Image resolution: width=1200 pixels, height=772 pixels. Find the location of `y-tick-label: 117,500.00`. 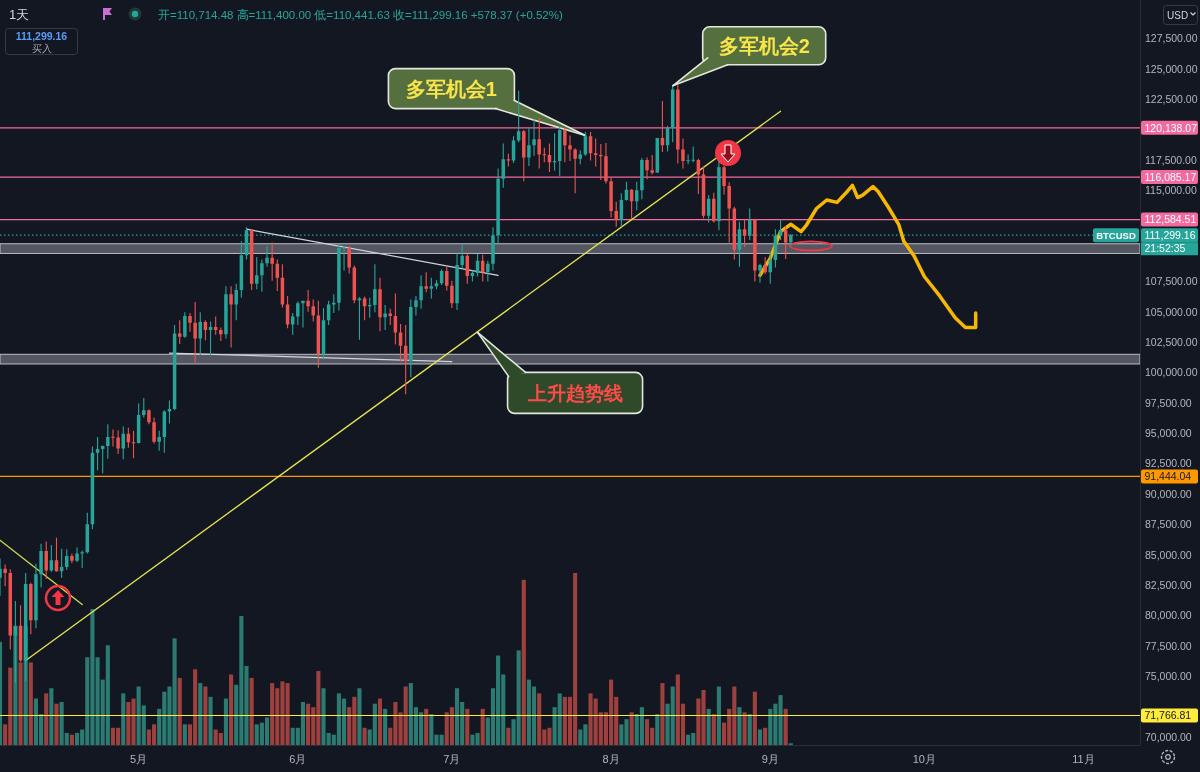

y-tick-label: 117,500.00 is located at coordinates (1171, 159).